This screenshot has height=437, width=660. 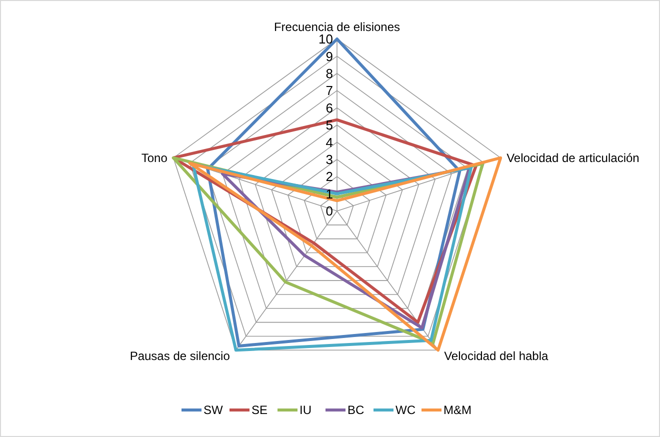 I want to click on y-tick-label: 3, so click(x=329, y=159).